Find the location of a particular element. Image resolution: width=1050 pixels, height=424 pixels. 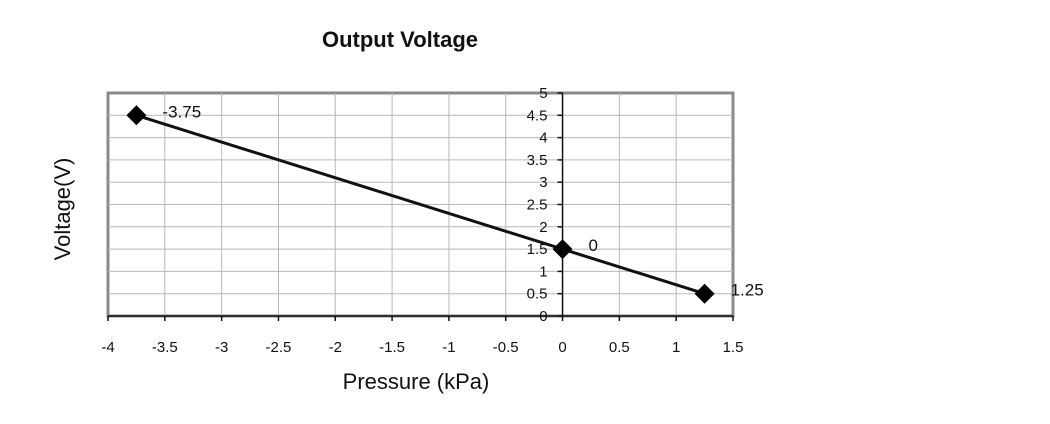

y-tick-label: 4.5 is located at coordinates (537, 115).